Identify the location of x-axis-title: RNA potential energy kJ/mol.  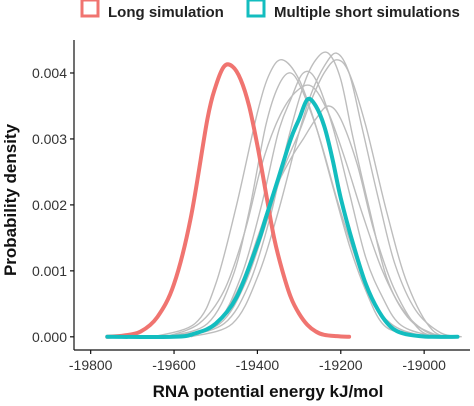
(268, 391).